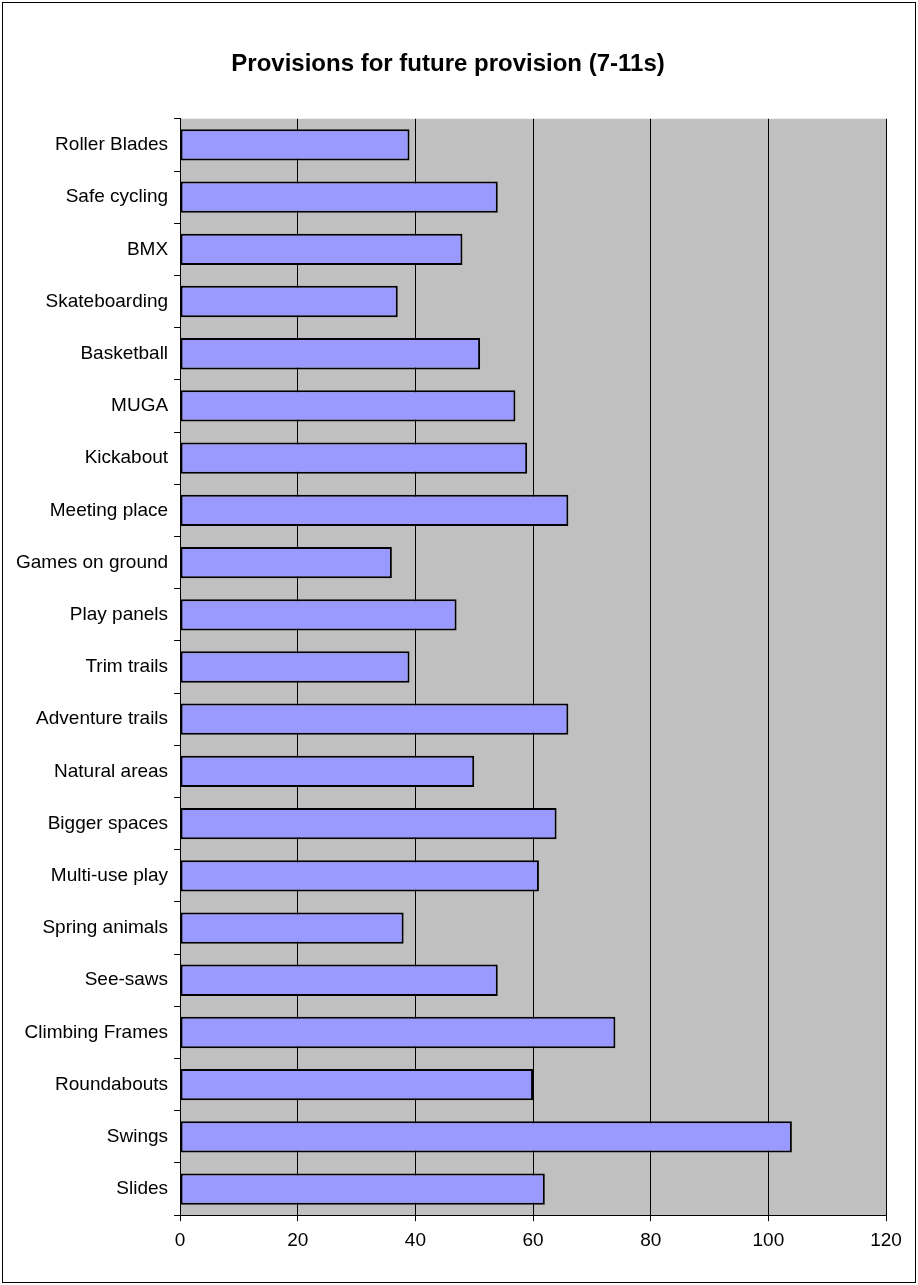 The width and height of the screenshot is (918, 1285). What do you see at coordinates (415, 1239) in the screenshot?
I see `x-tick-label: 40` at bounding box center [415, 1239].